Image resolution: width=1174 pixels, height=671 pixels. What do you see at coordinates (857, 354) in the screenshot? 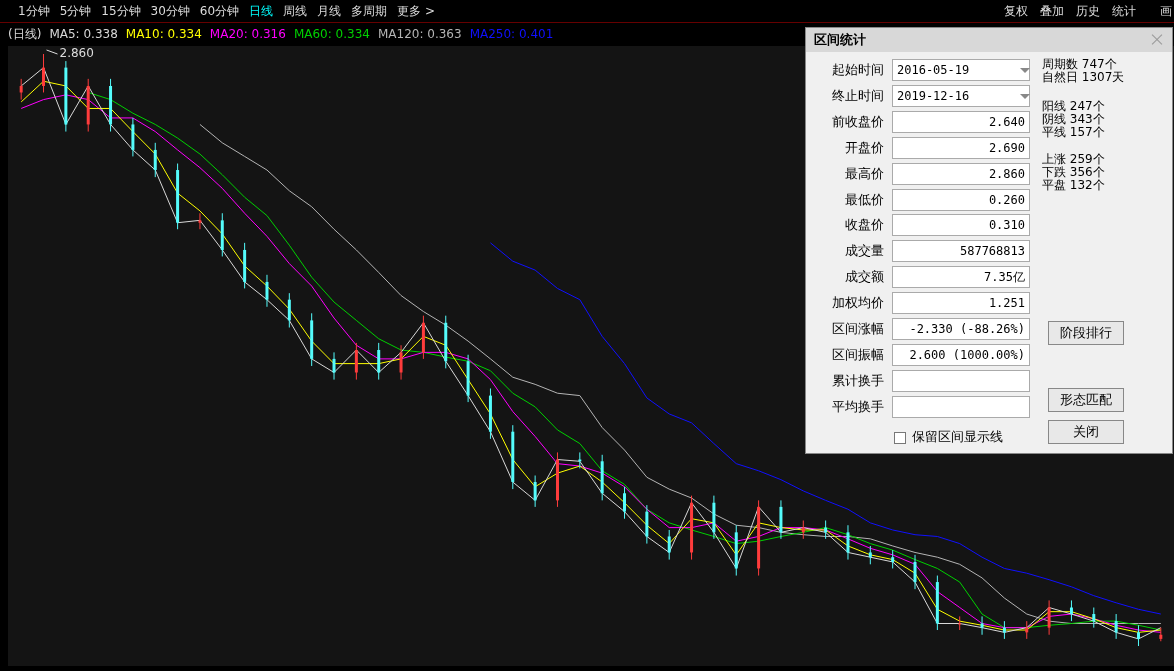
I see `annotation: 区间振幅` at bounding box center [857, 354].